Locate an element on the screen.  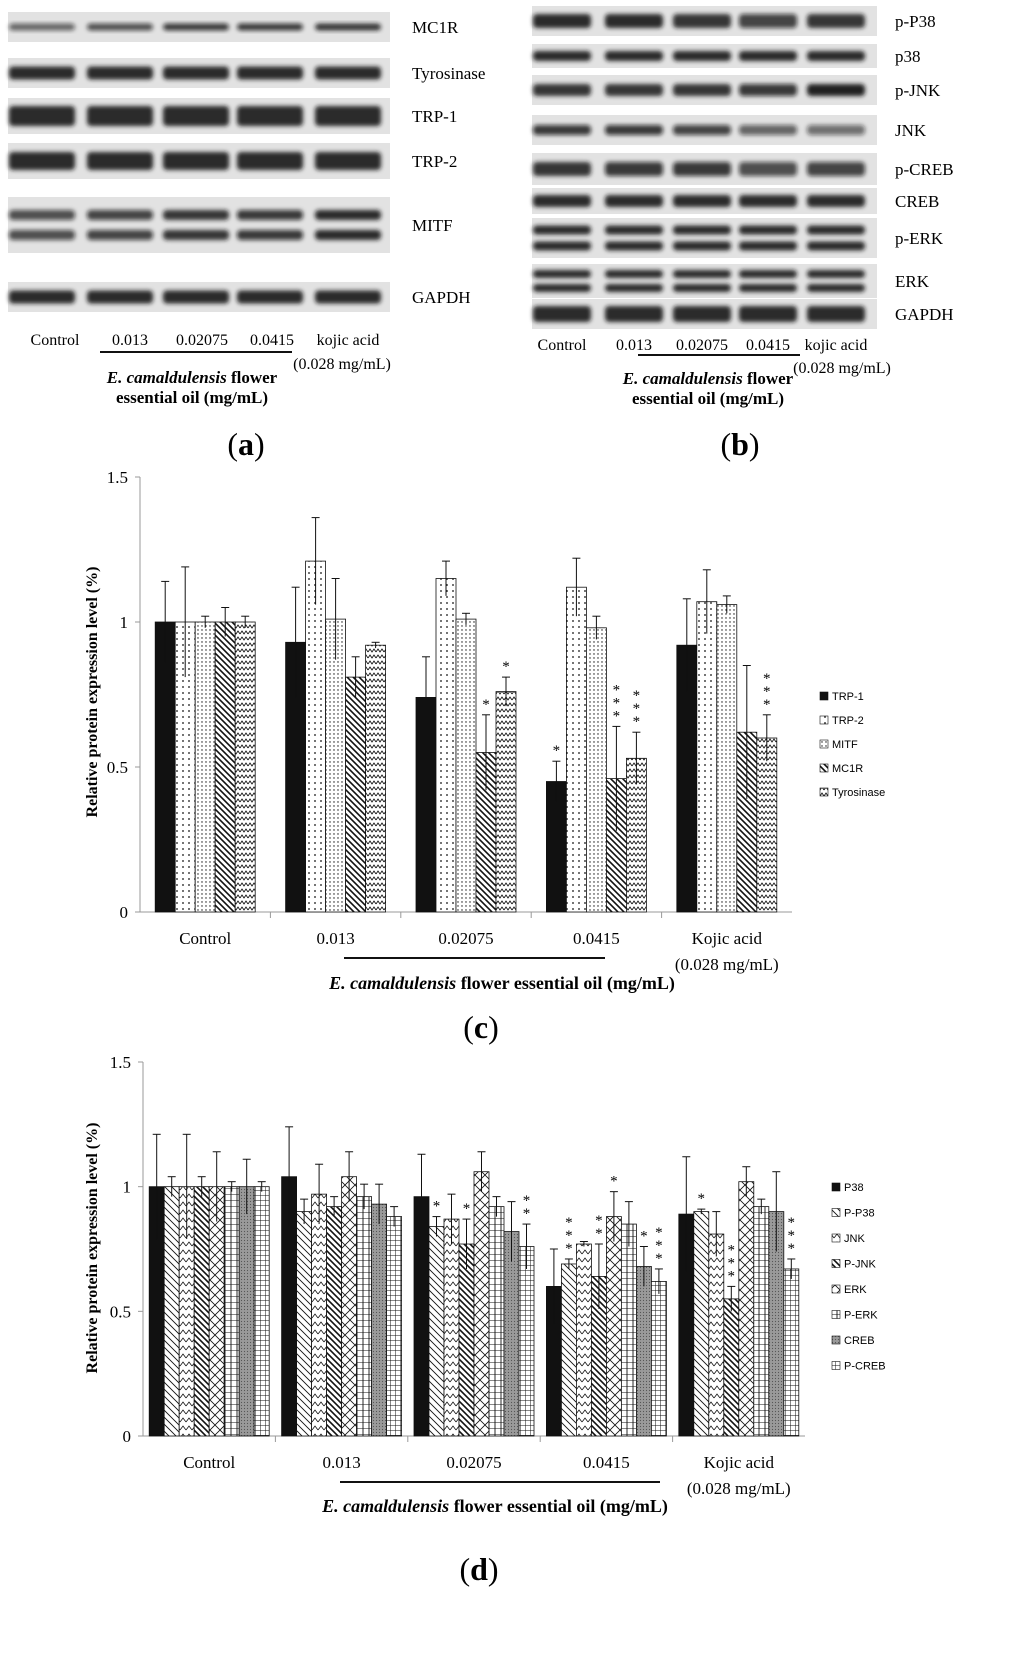
panel-letter-a: (a) is located at coordinates (245, 444).